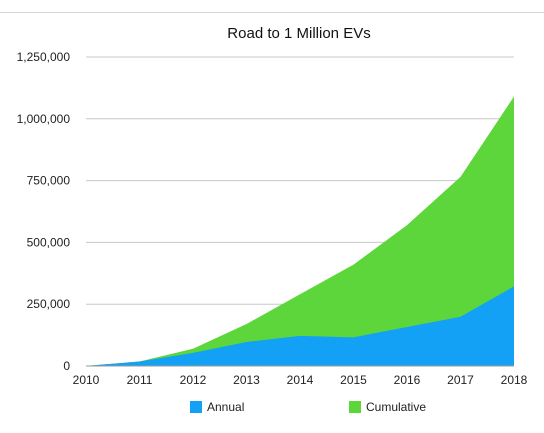 Image resolution: width=544 pixels, height=433 pixels. I want to click on x-tick-label: 2011, so click(140, 380).